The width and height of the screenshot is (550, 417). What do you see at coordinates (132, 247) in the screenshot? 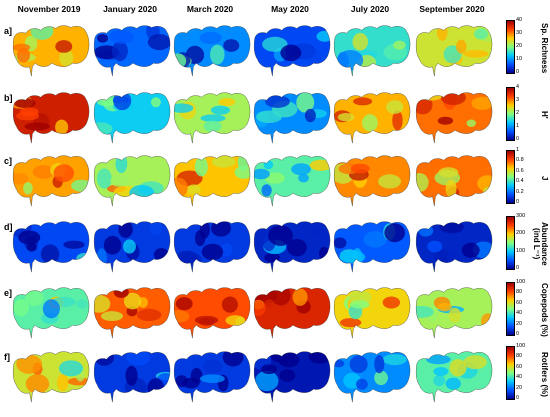
I see `map-row4-col2` at bounding box center [132, 247].